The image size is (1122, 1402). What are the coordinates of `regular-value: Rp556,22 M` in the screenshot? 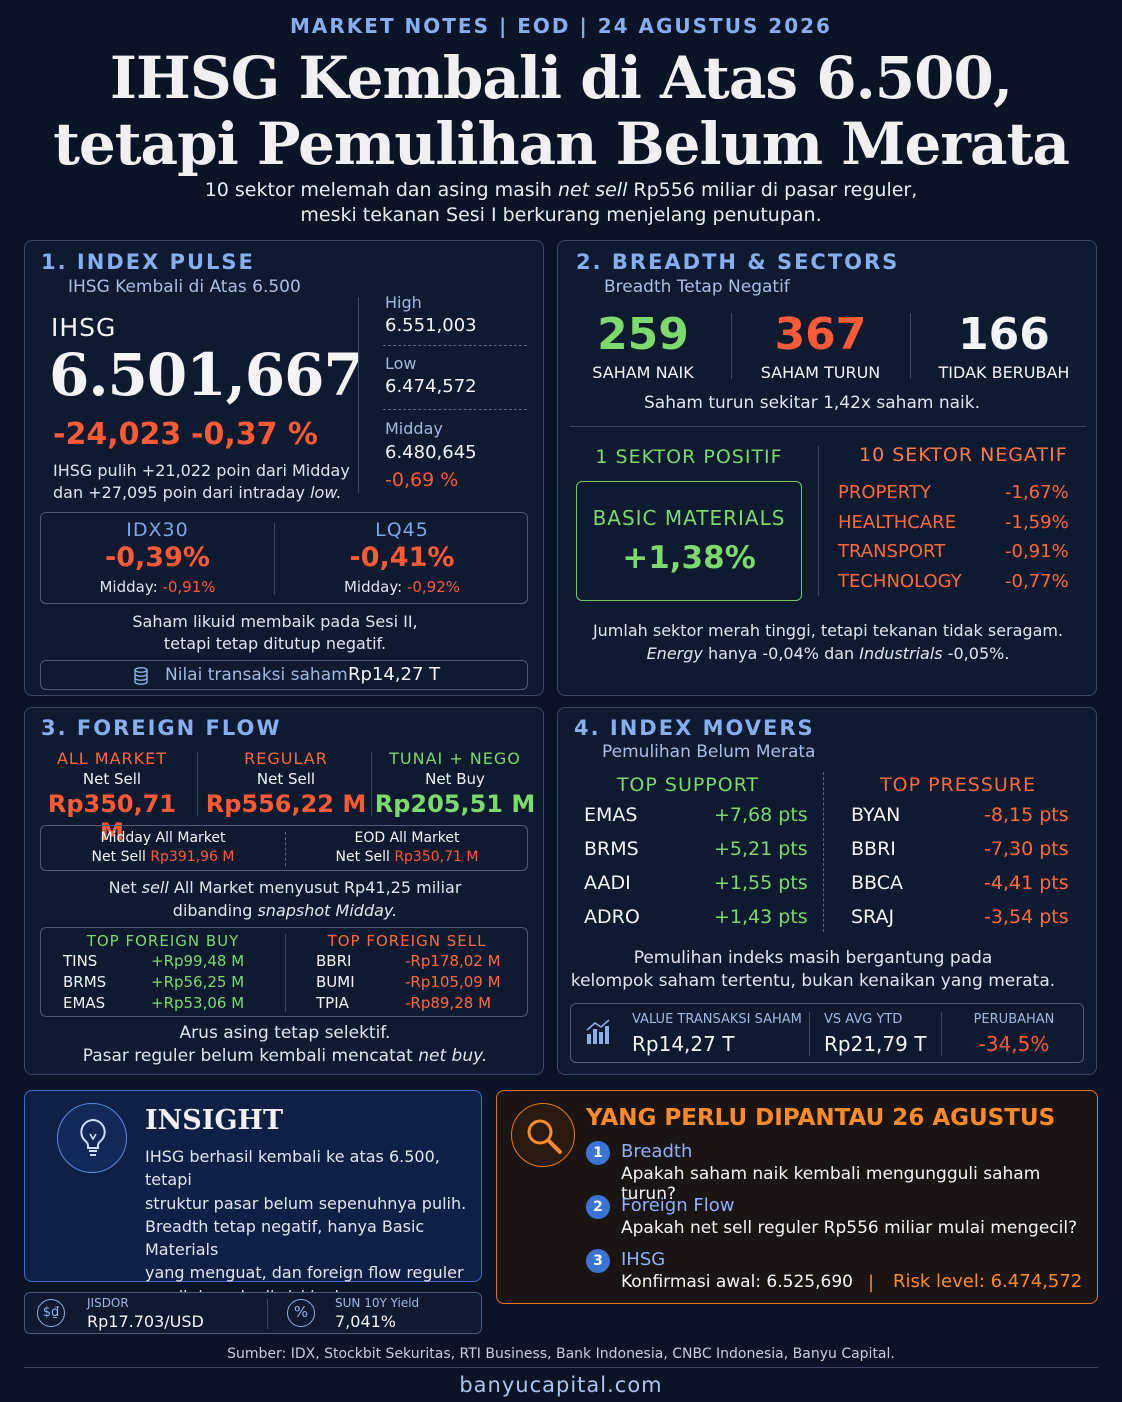 It's located at (286, 804).